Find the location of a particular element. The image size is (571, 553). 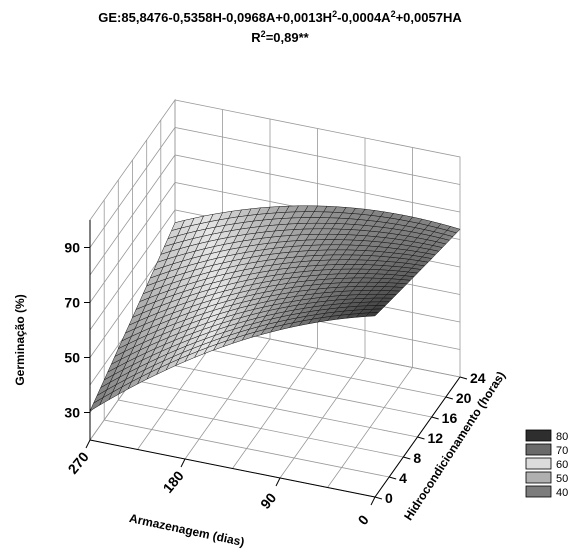

y-tick-label: 16 is located at coordinates (450, 418).